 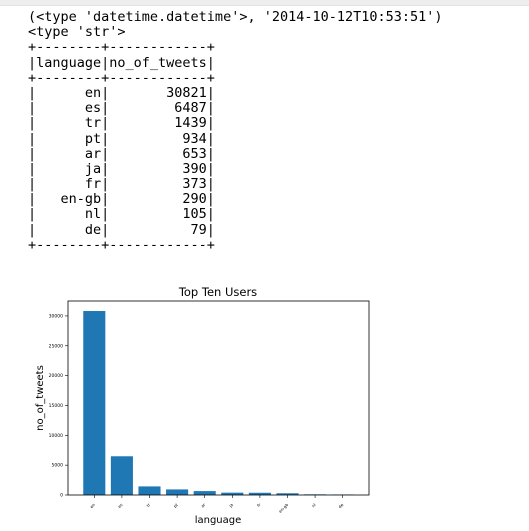 I want to click on x-tick-label: pt, so click(x=175, y=505).